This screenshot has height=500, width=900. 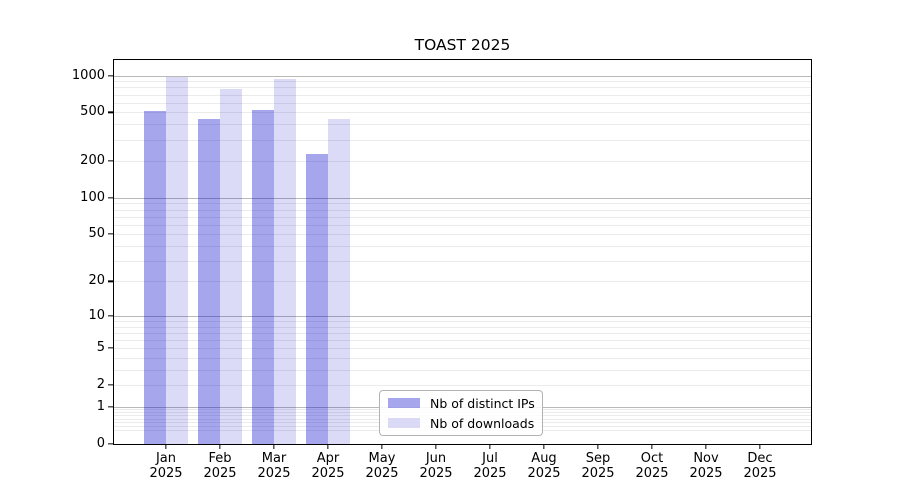 What do you see at coordinates (92, 161) in the screenshot?
I see `y-tick-label: 200` at bounding box center [92, 161].